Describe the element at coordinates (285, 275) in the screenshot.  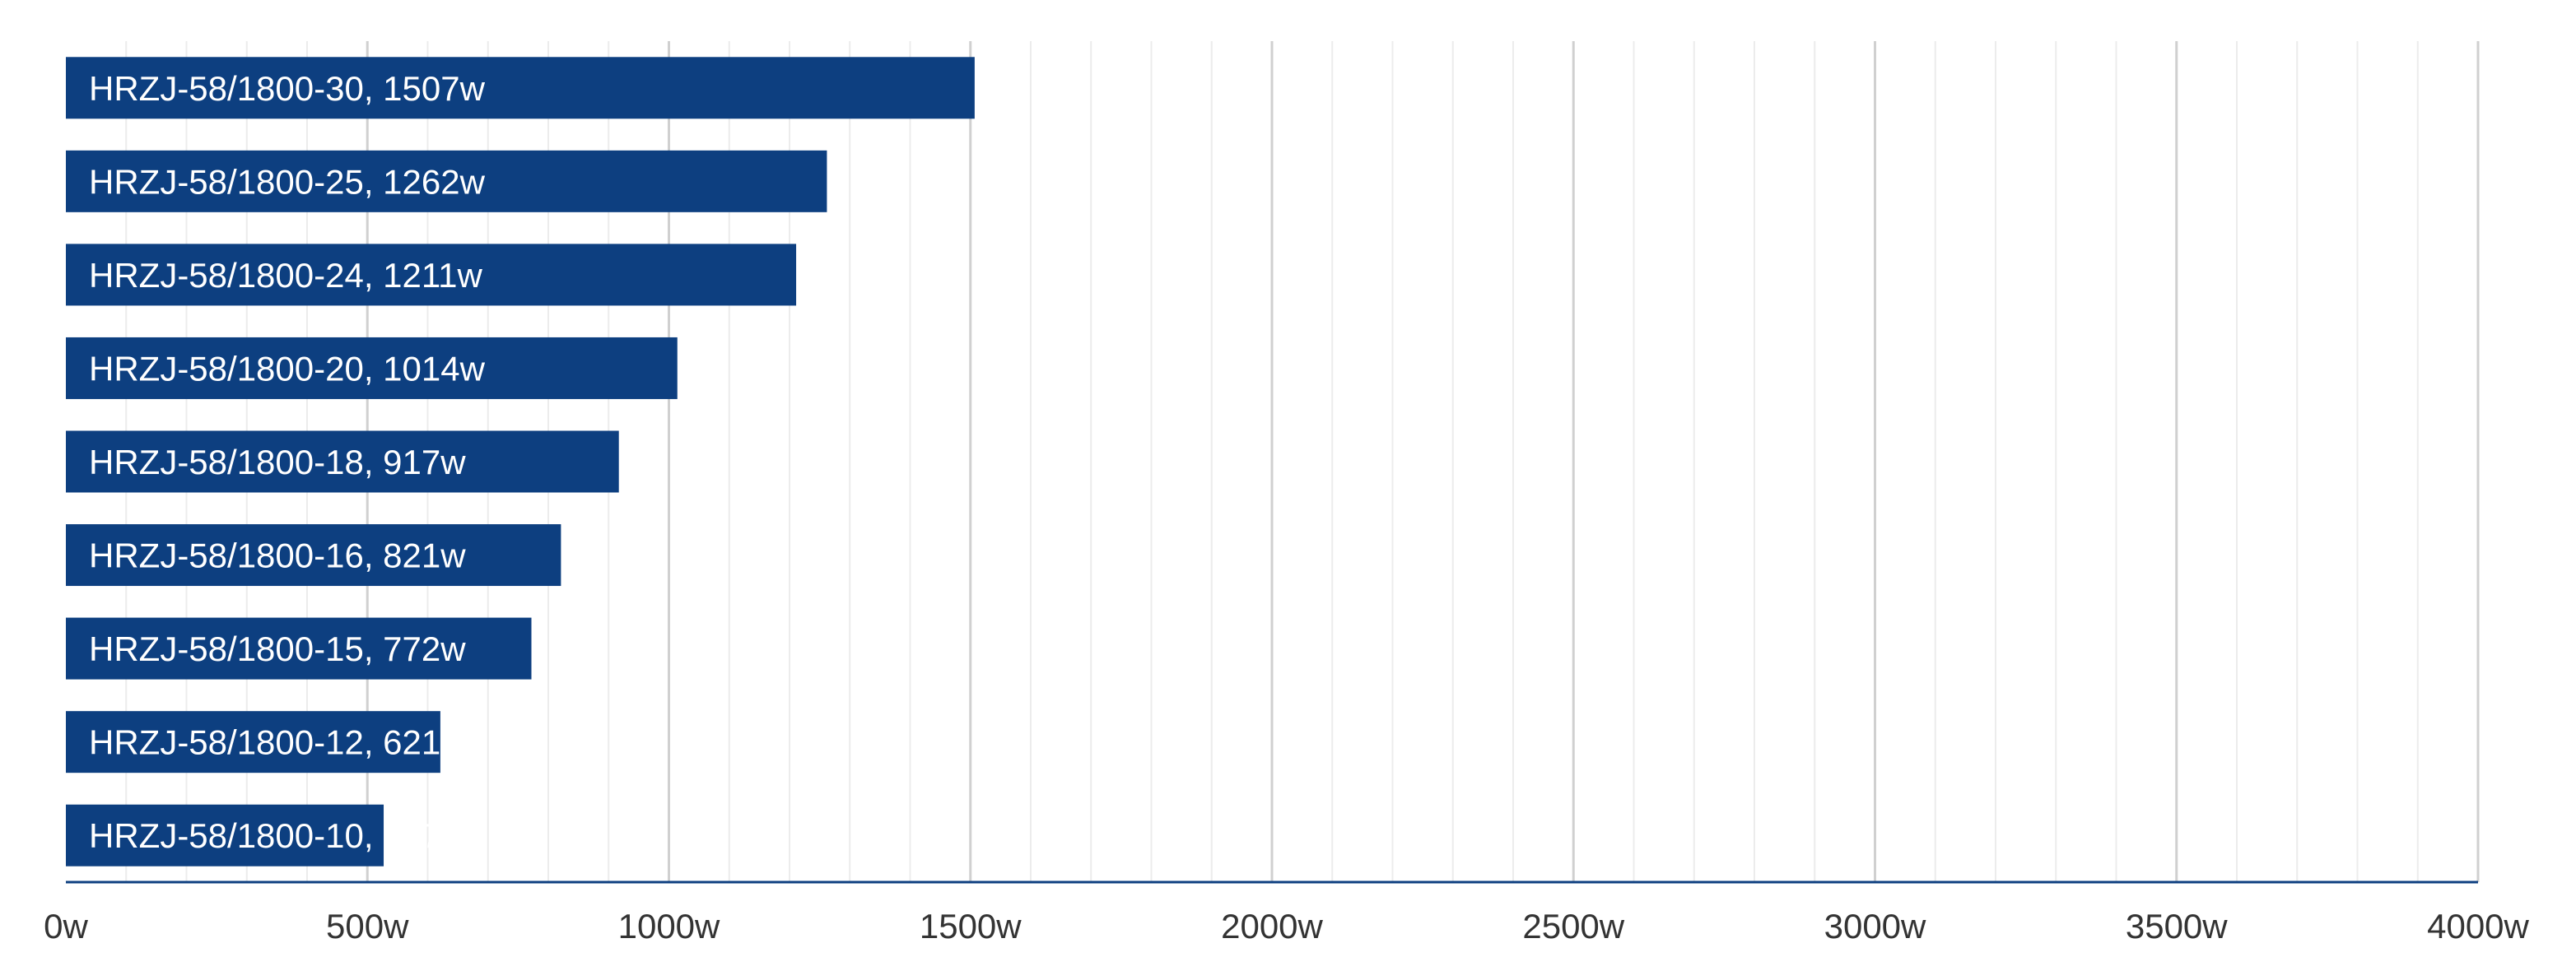
I see `bar-label: HRZJ-58/1800-24, 1211w` at that location.